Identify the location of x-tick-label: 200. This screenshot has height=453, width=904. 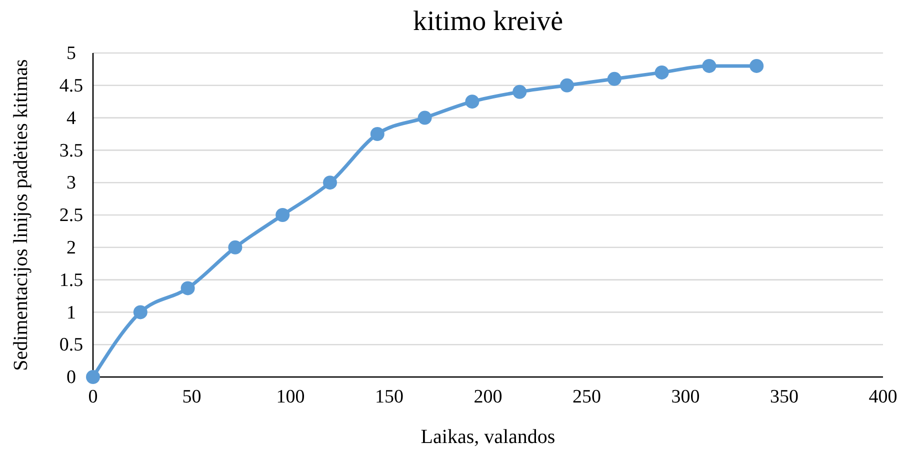
(488, 397).